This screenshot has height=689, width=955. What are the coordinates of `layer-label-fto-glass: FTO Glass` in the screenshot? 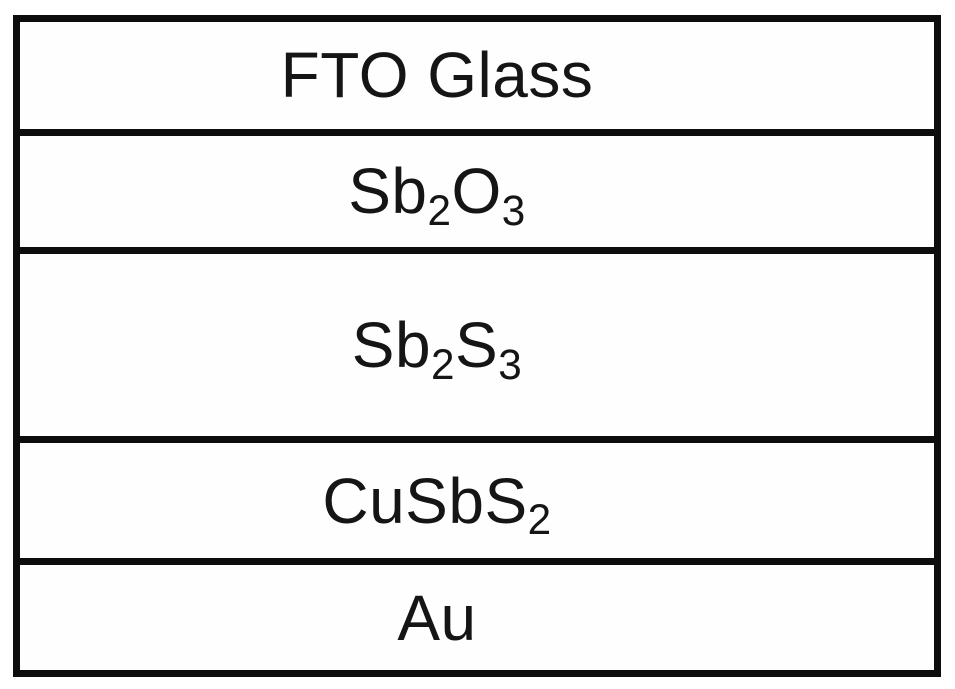 It's located at (437, 75).